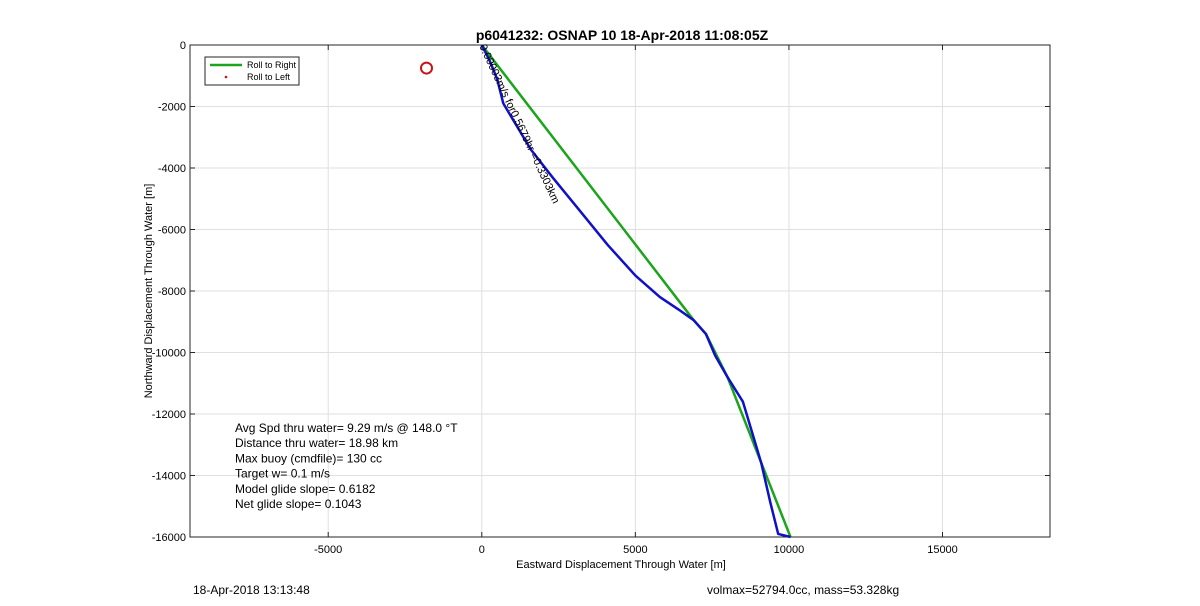  I want to click on y-tick-label: -12000, so click(169, 415).